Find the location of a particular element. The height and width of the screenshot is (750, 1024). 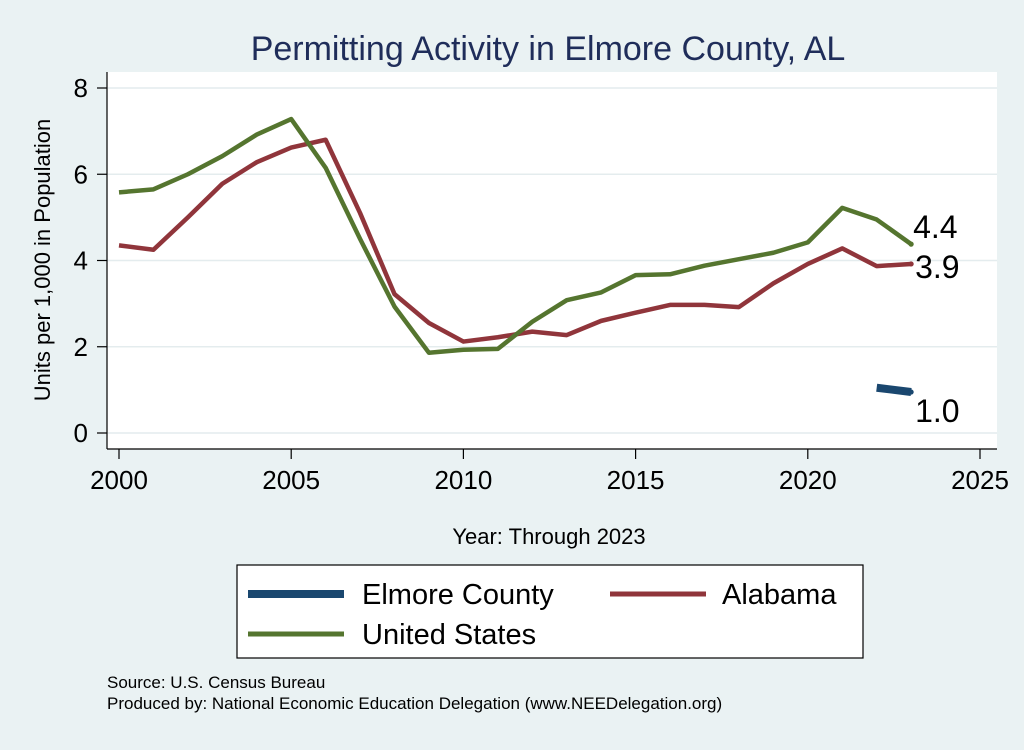

end-label-alabama: 3.9 is located at coordinates (937, 267).